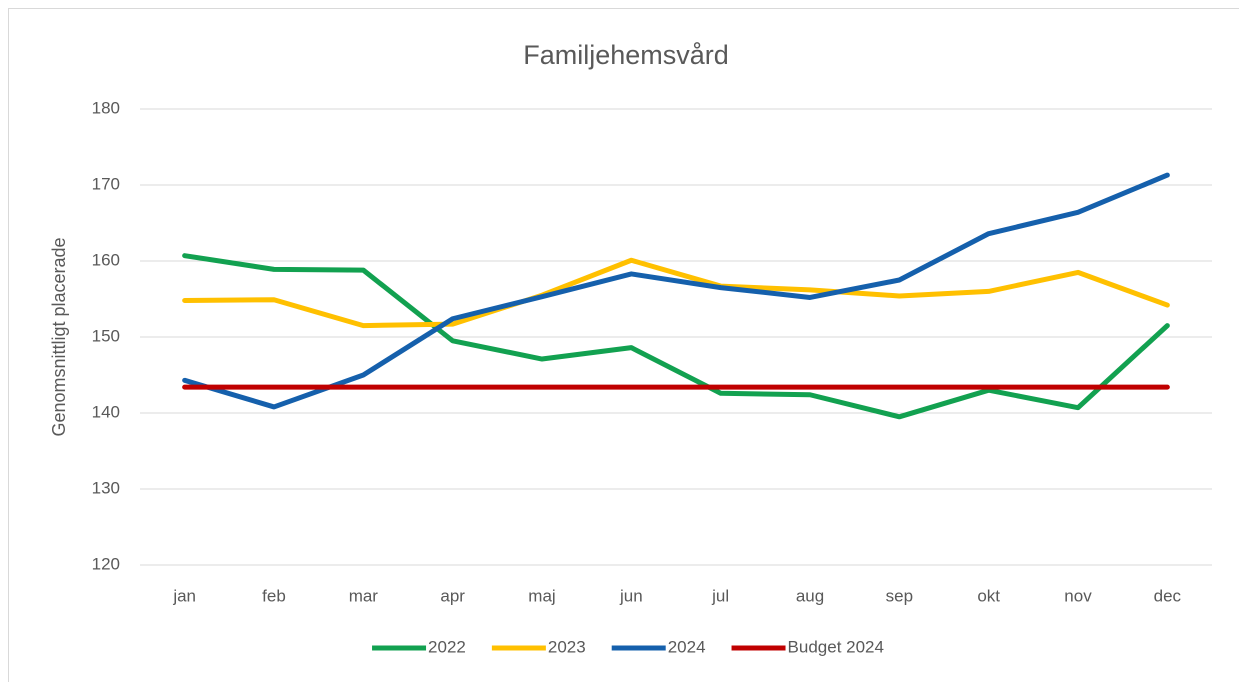 The width and height of the screenshot is (1239, 682). I want to click on y-tick-label: 160, so click(106, 259).